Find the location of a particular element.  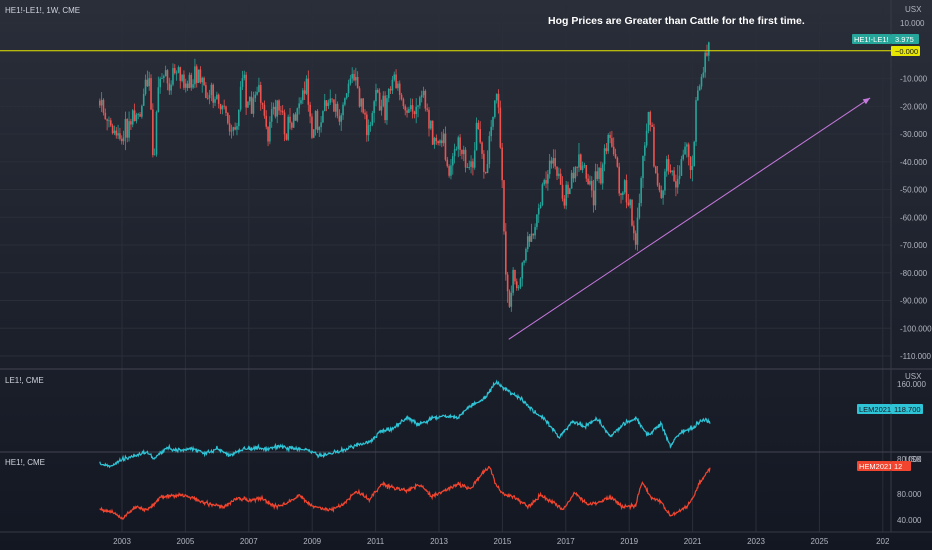

y-tick-label: -100.000 is located at coordinates (916, 328).